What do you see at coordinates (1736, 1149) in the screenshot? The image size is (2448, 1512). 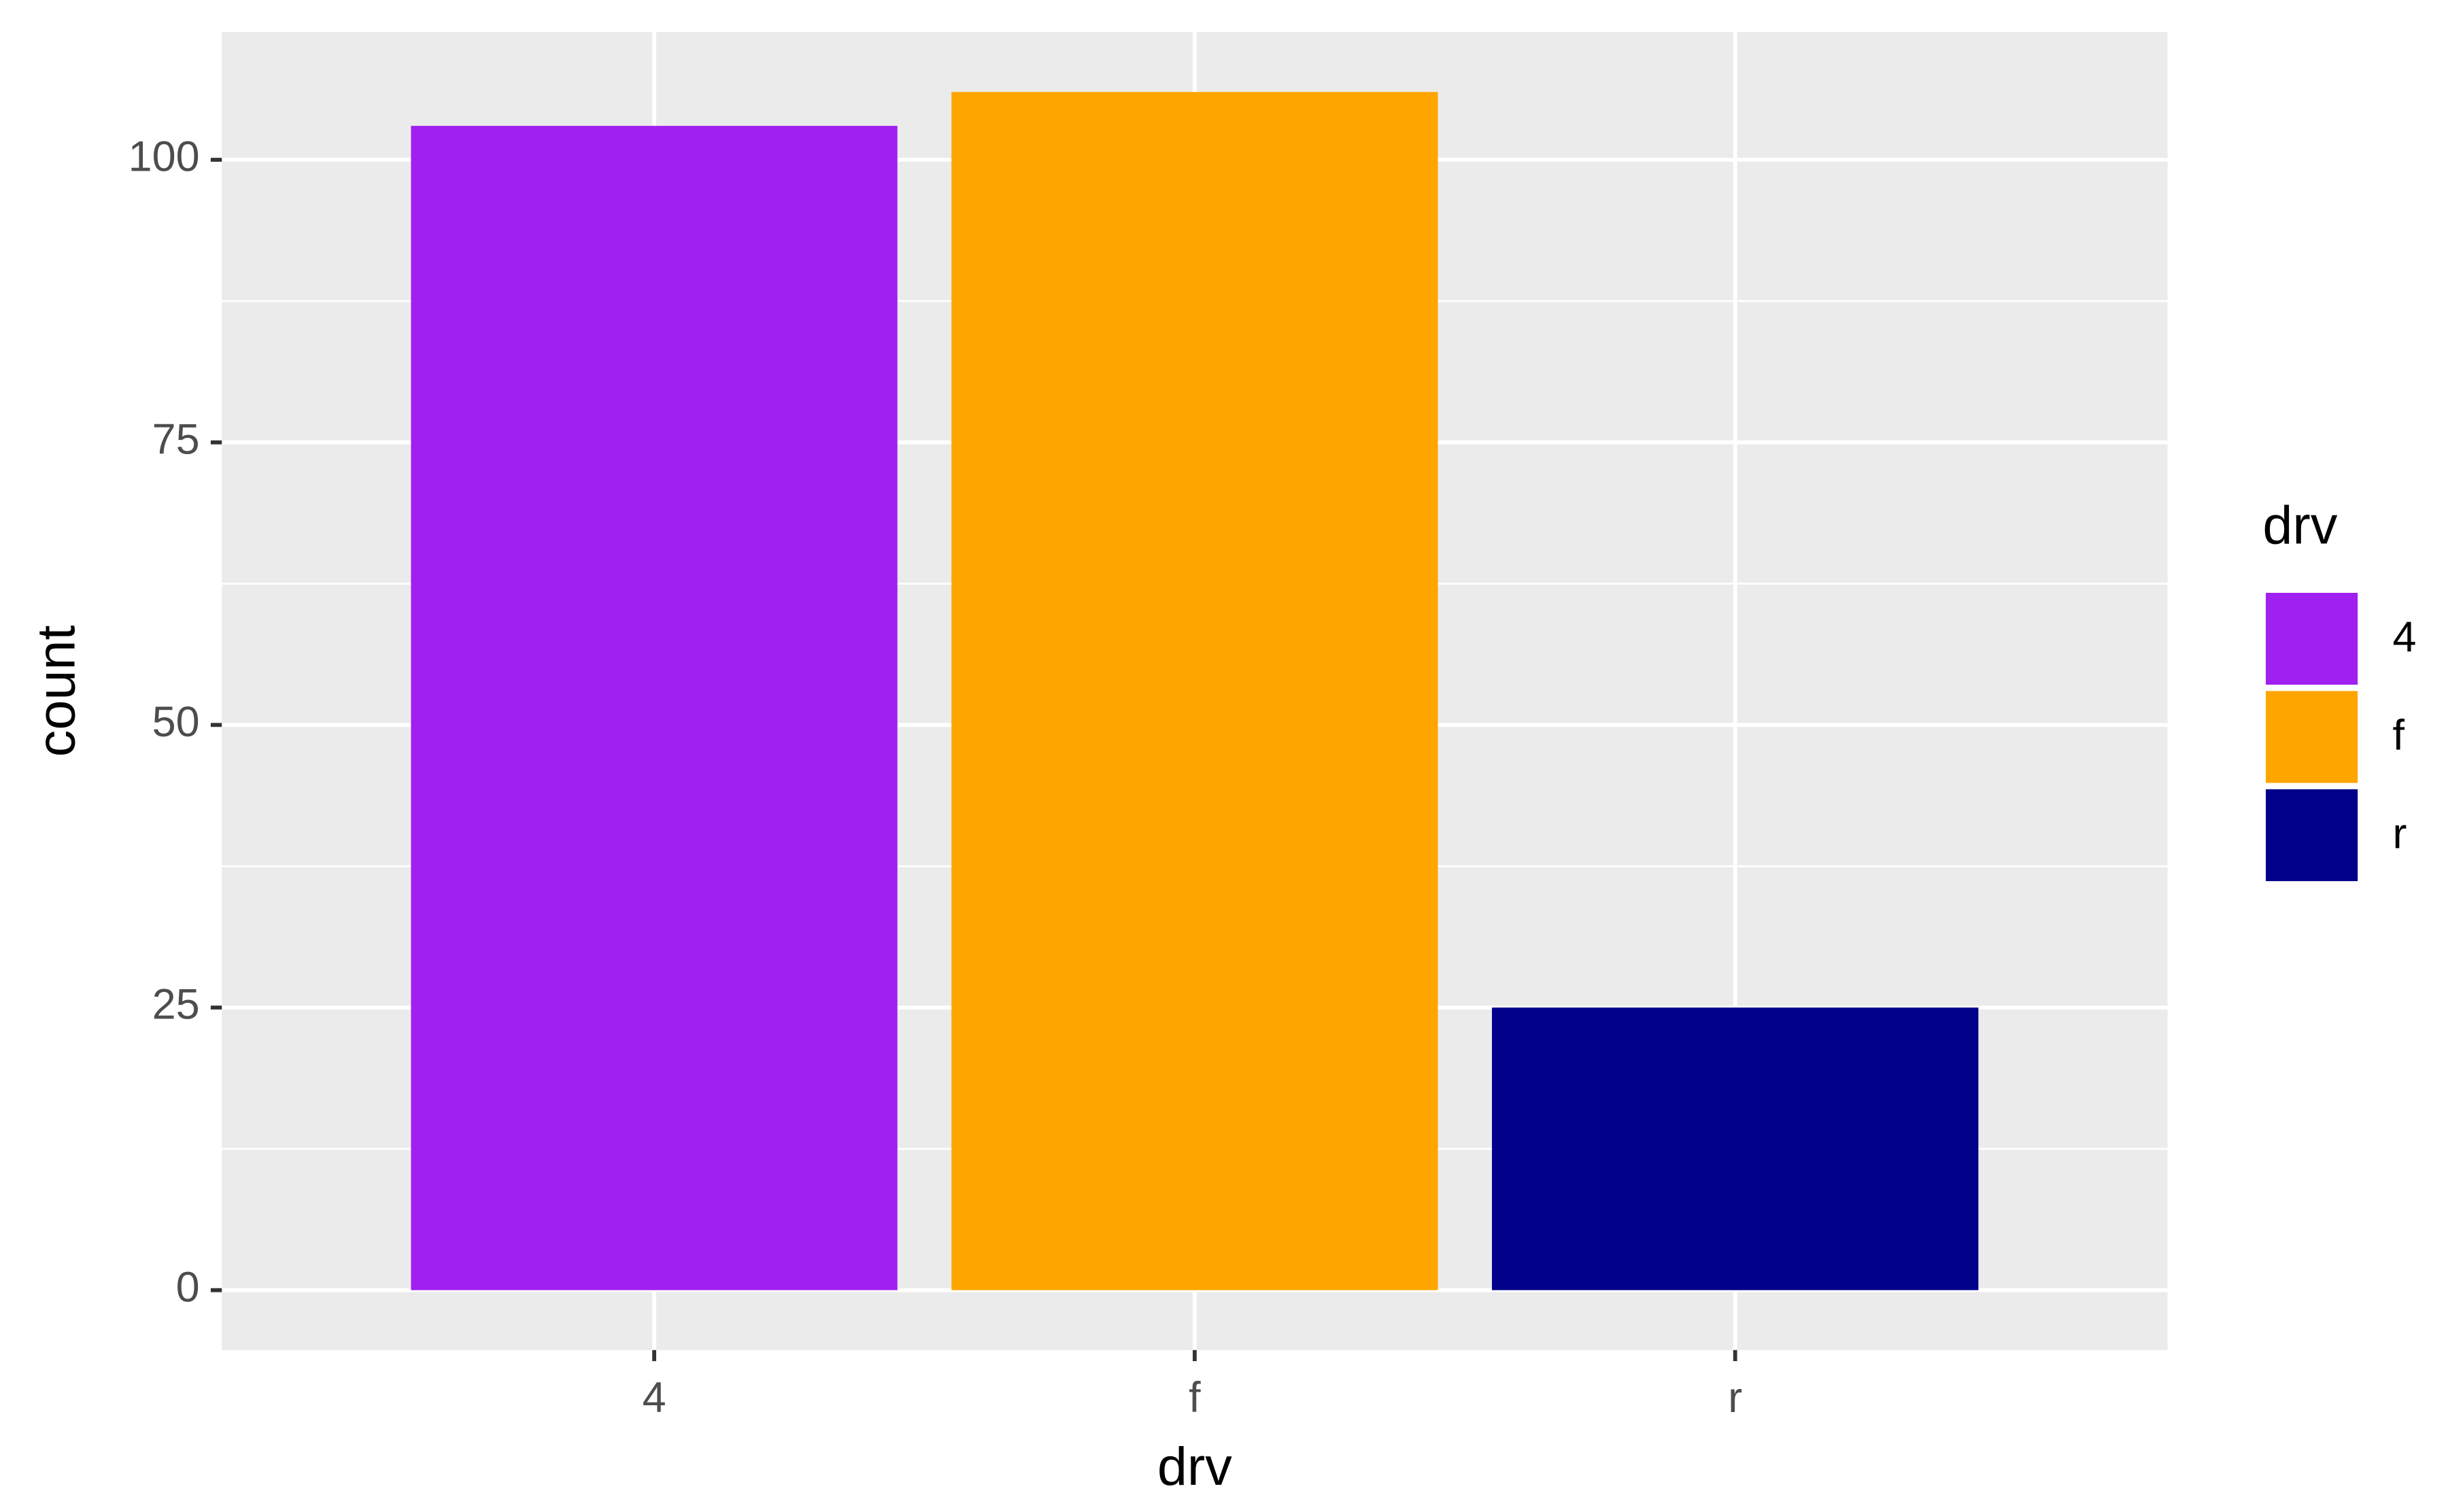 I see `bar` at bounding box center [1736, 1149].